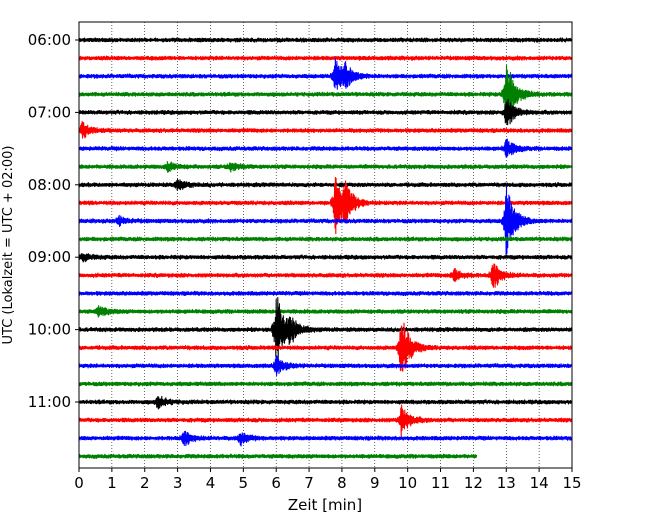 The width and height of the screenshot is (650, 524). What do you see at coordinates (8, 245) in the screenshot?
I see `y-axis-label: UTC (Lokalzeit = UTC + 02:00)` at bounding box center [8, 245].